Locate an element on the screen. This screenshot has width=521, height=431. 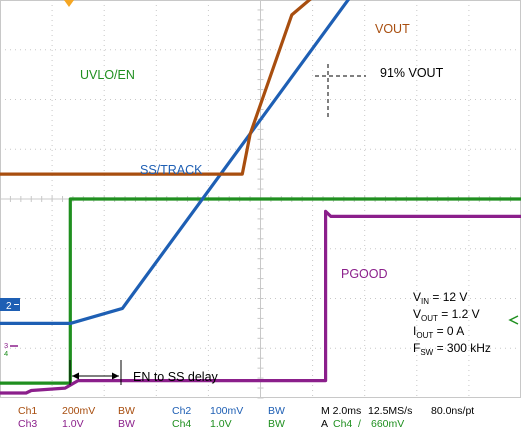
svg-text: 4 is located at coordinates (6, 353).